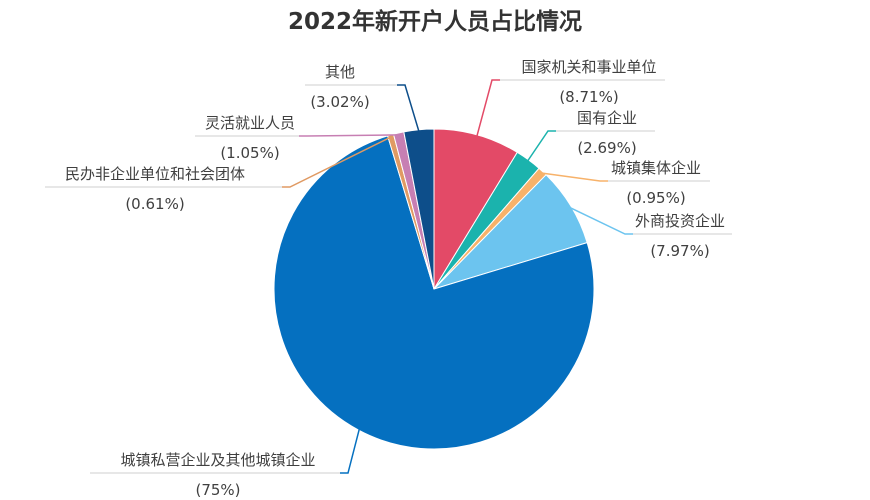 The image size is (870, 500). Describe the element at coordinates (154, 204) in the screenshot. I see `slice-value-label: (0.61%)` at that location.